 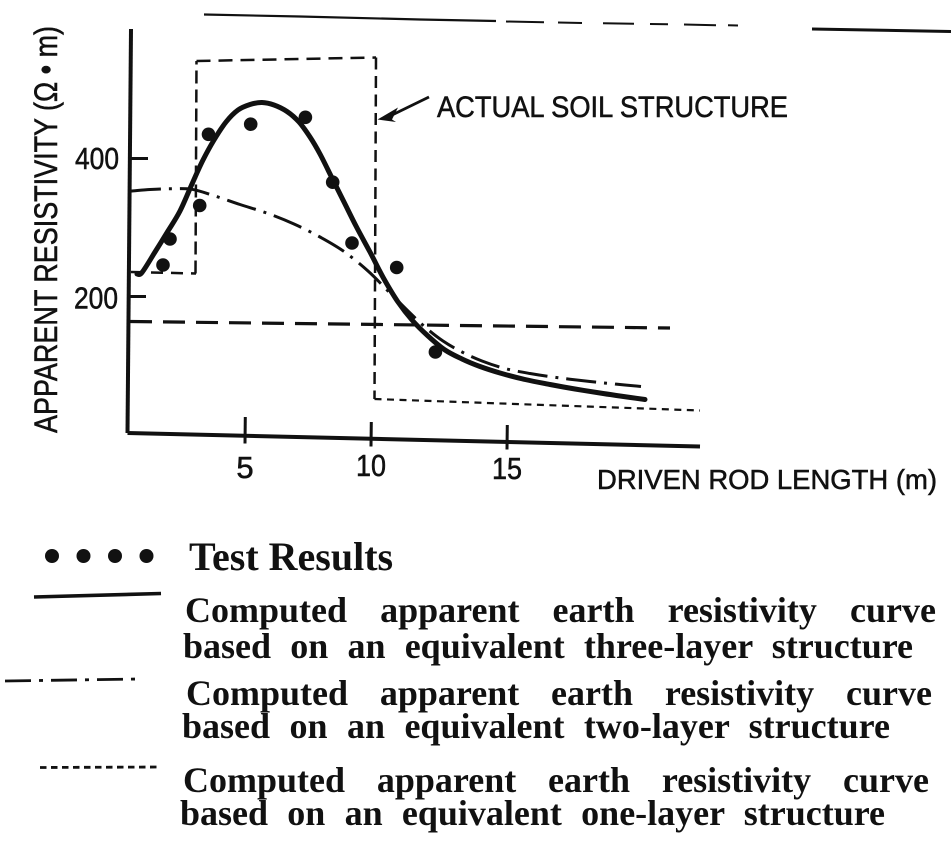 I want to click on svg-text: 5, so click(x=244, y=467).